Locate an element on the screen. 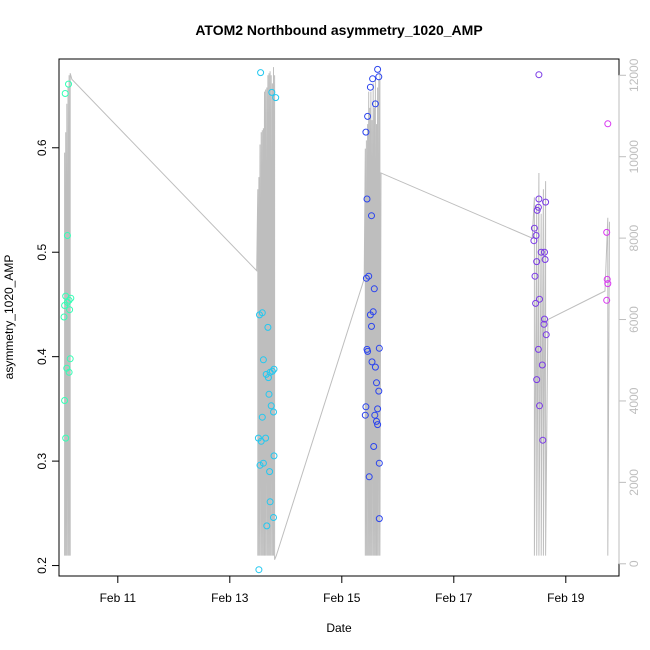 Image resolution: width=650 pixels, height=650 pixels. x-tick-label: Feb 19 is located at coordinates (566, 598).